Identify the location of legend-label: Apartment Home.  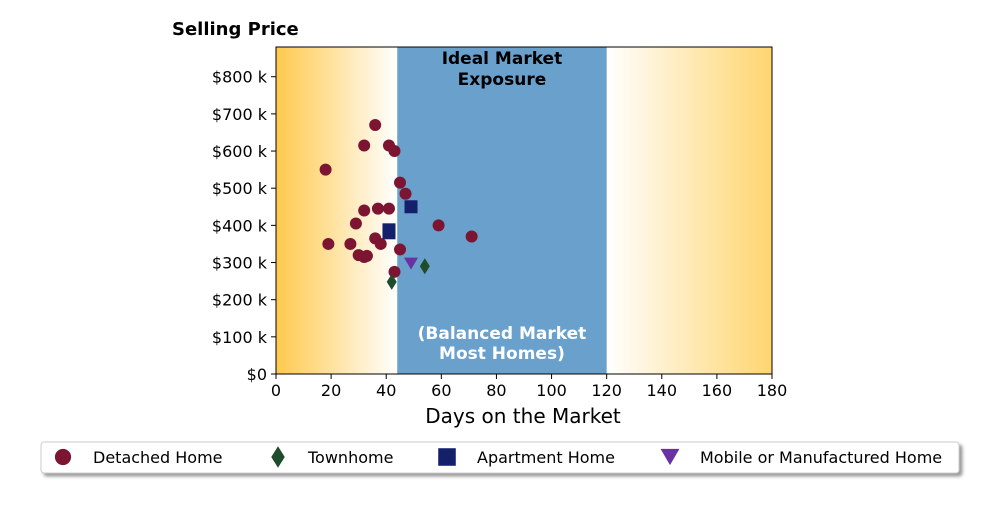
(546, 457).